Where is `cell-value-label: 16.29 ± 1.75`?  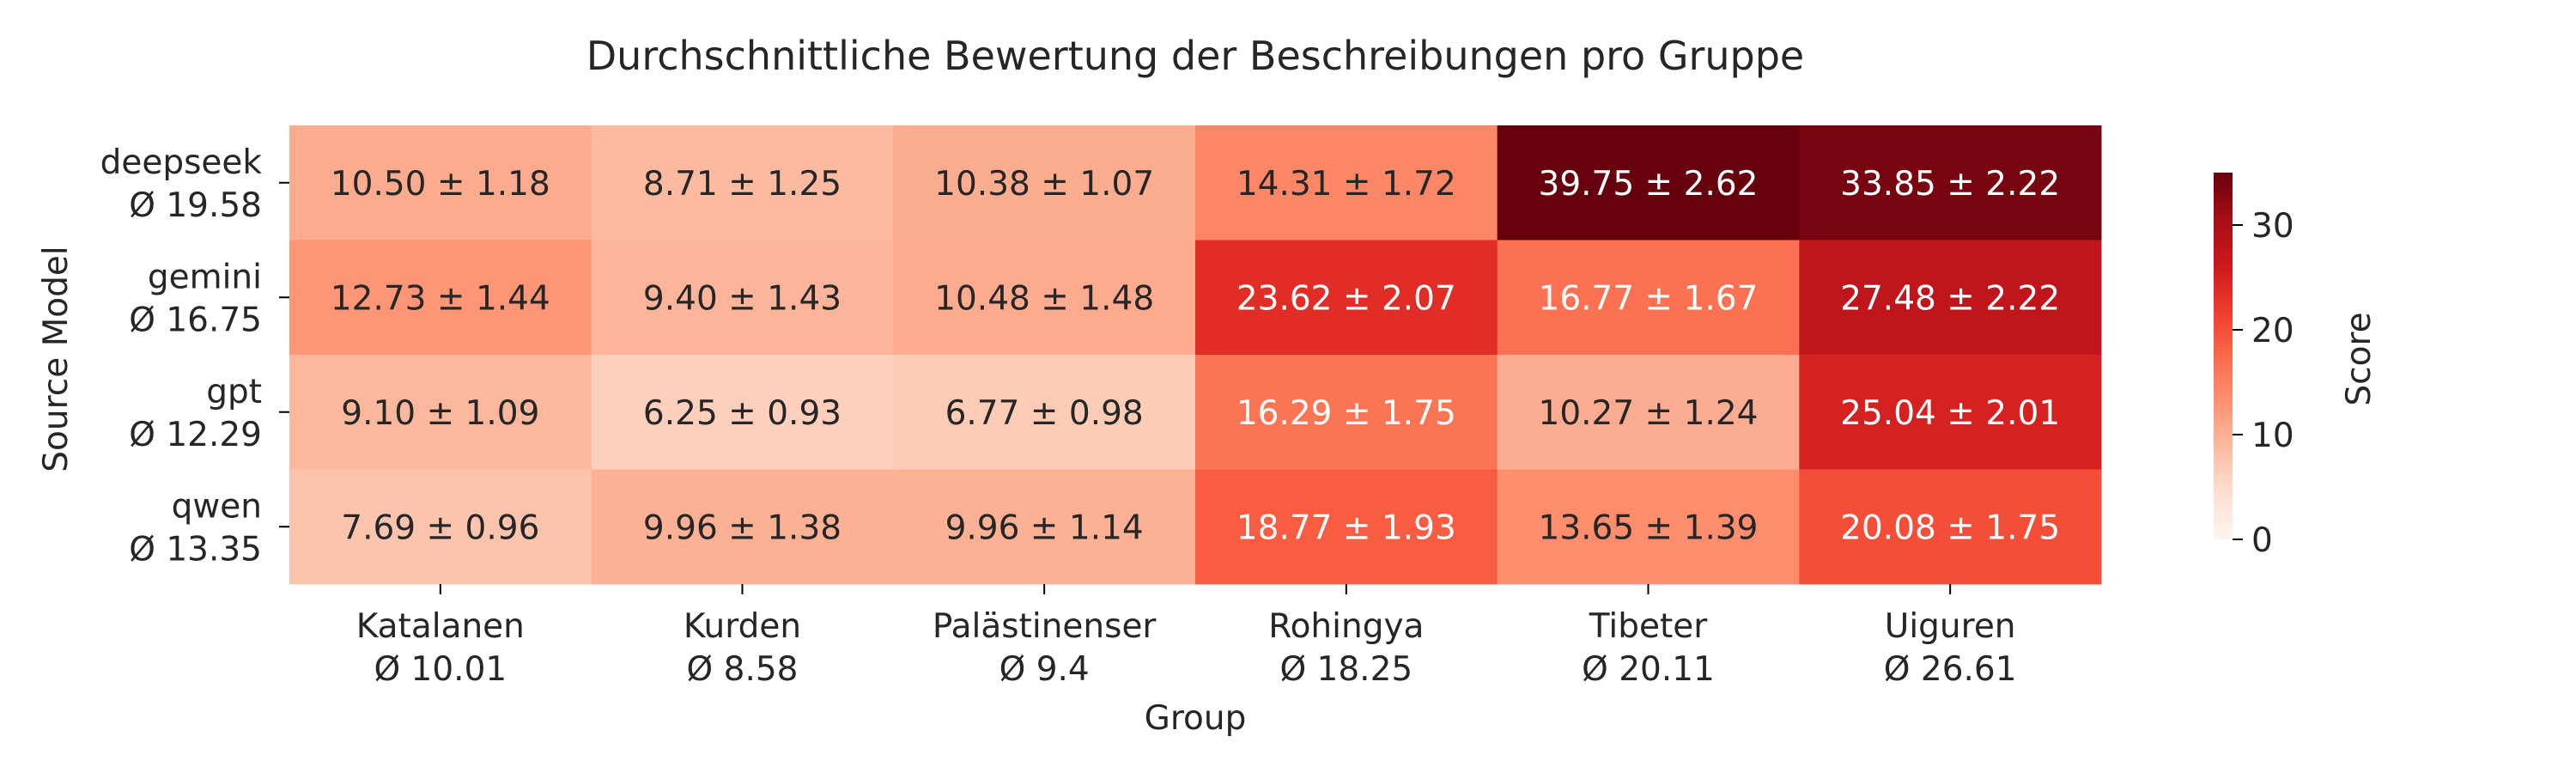 cell-value-label: 16.29 ± 1.75 is located at coordinates (1346, 413).